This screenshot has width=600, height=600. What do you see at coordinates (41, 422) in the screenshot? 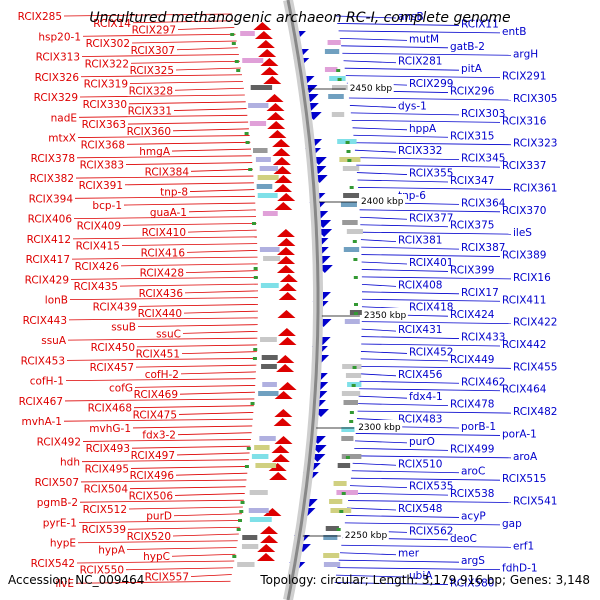
I see `gene-label: mvhA-1` at bounding box center [41, 422].